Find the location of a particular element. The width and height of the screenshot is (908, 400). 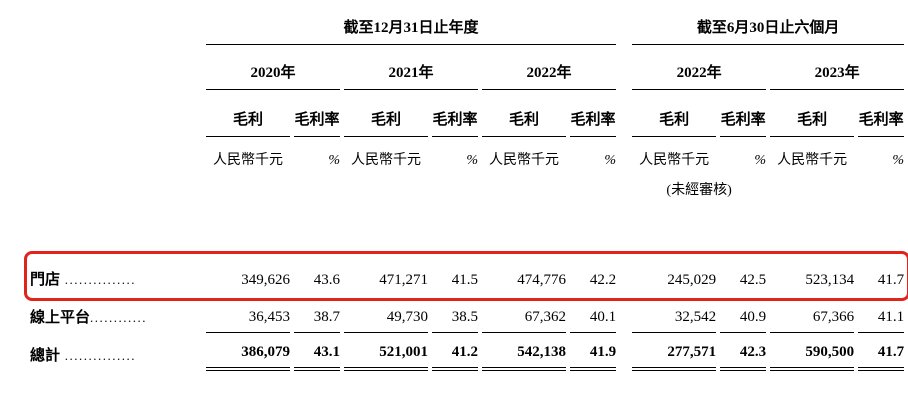

cell-value: 43.6 is located at coordinates (326, 280).